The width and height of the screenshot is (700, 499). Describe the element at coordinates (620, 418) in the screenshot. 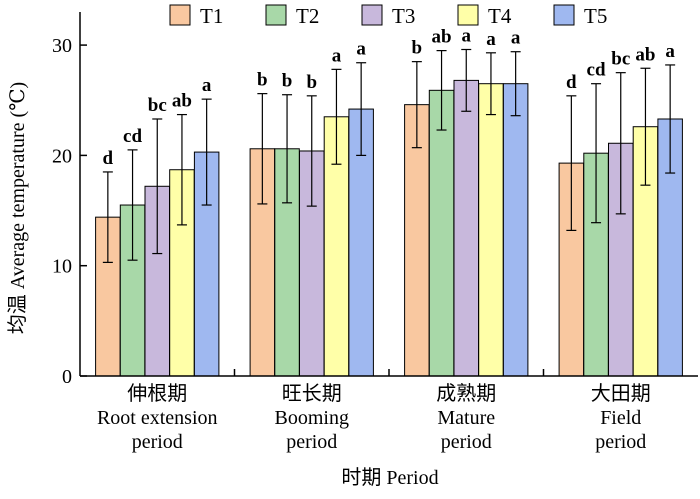

I see `category-label-en: Field` at that location.